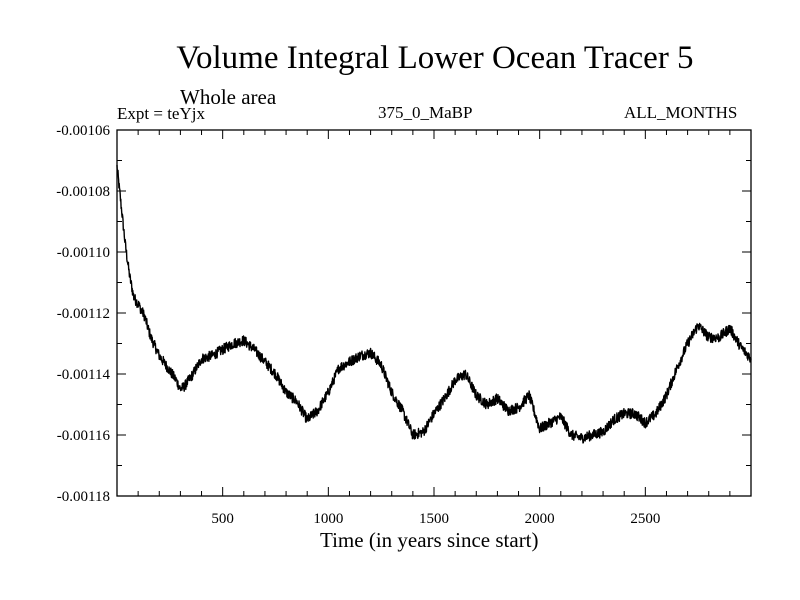 The image size is (800, 600). I want to click on y-tick-label: -0.00106, so click(83, 131).